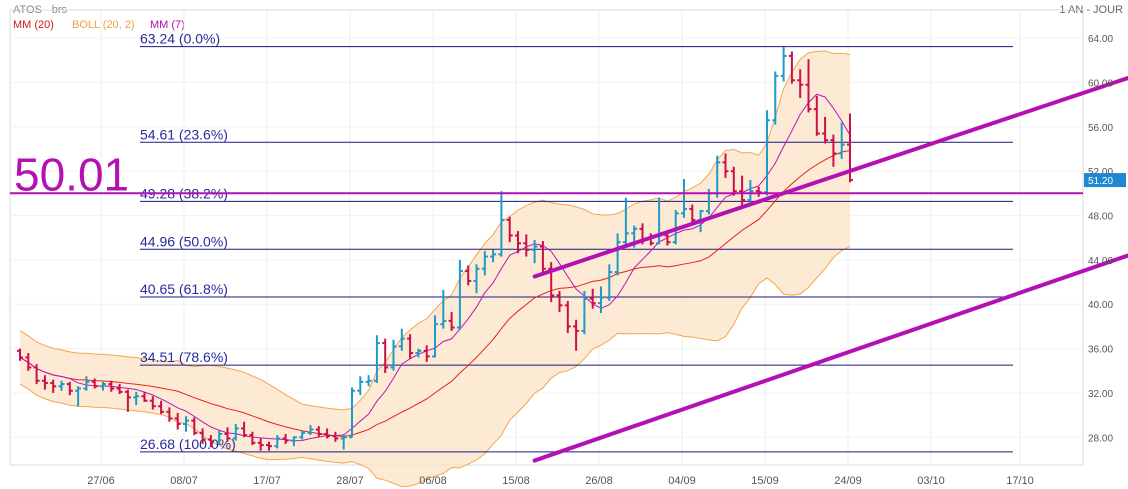 The width and height of the screenshot is (1128, 489). Describe the element at coordinates (184, 241) in the screenshot. I see `fib-label: 44.96 (50.0%)` at that location.